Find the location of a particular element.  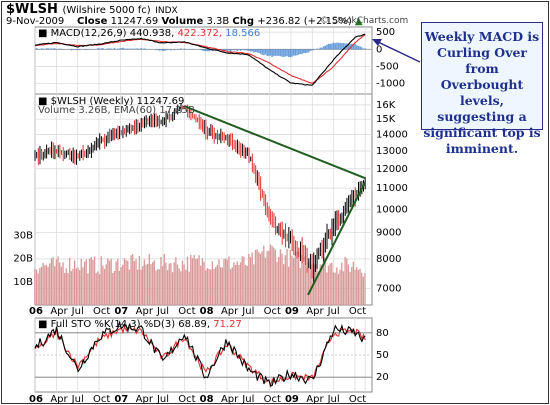

price-tick-label: 16K is located at coordinates (386, 105).